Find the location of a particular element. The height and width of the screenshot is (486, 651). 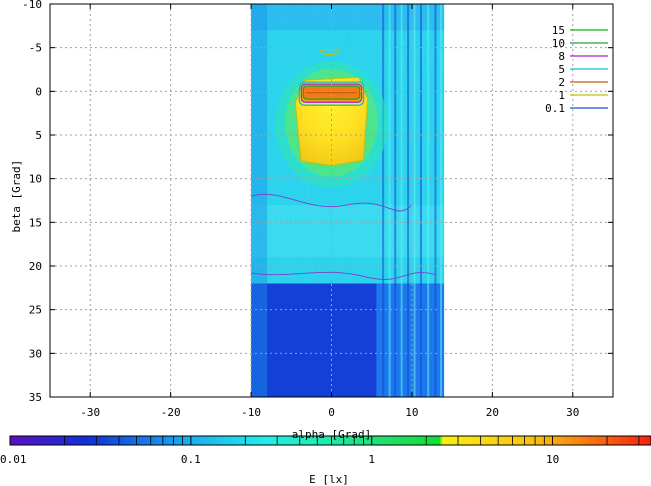

x-tick-label: -10 is located at coordinates (251, 412).